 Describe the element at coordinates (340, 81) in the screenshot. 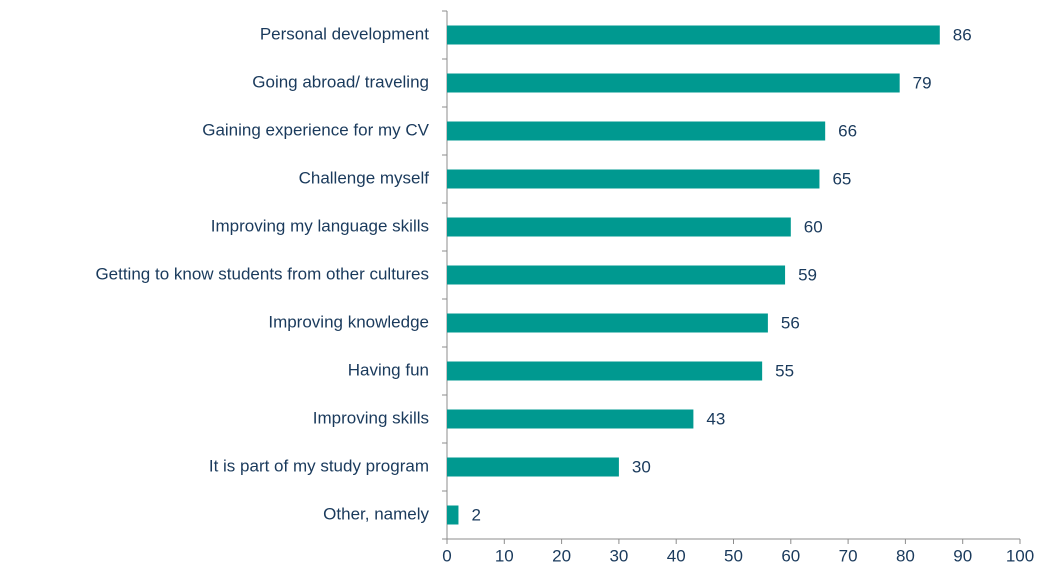

I see `y-tick-label: Going abroad/ traveling` at that location.